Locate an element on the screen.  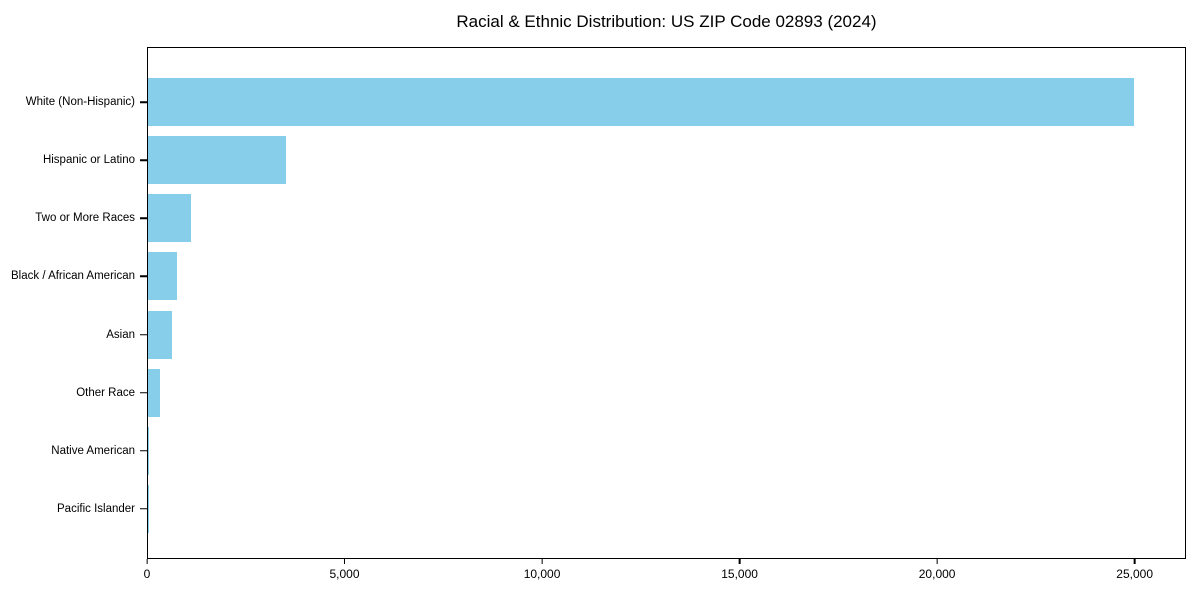
bar-row: White (Non-Hispanic) is located at coordinates (605, 102).